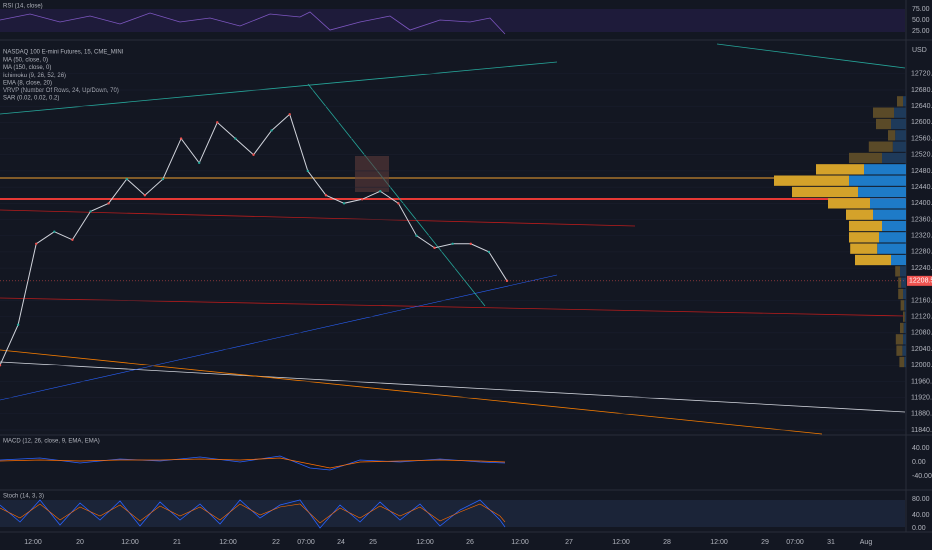 The width and height of the screenshot is (932, 550). I want to click on rsi-label: RSI (14, close), so click(23, 7).